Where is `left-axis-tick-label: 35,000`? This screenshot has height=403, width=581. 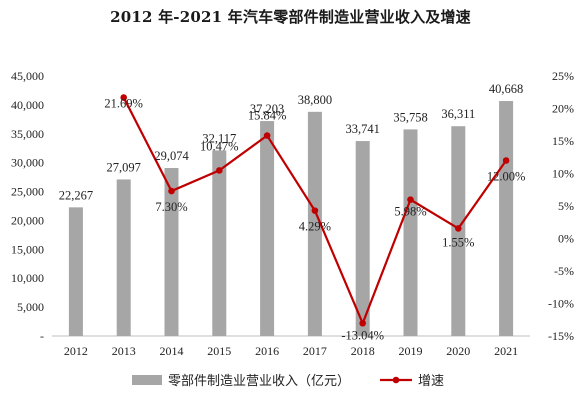 left-axis-tick-label: 35,000 is located at coordinates (27, 134).